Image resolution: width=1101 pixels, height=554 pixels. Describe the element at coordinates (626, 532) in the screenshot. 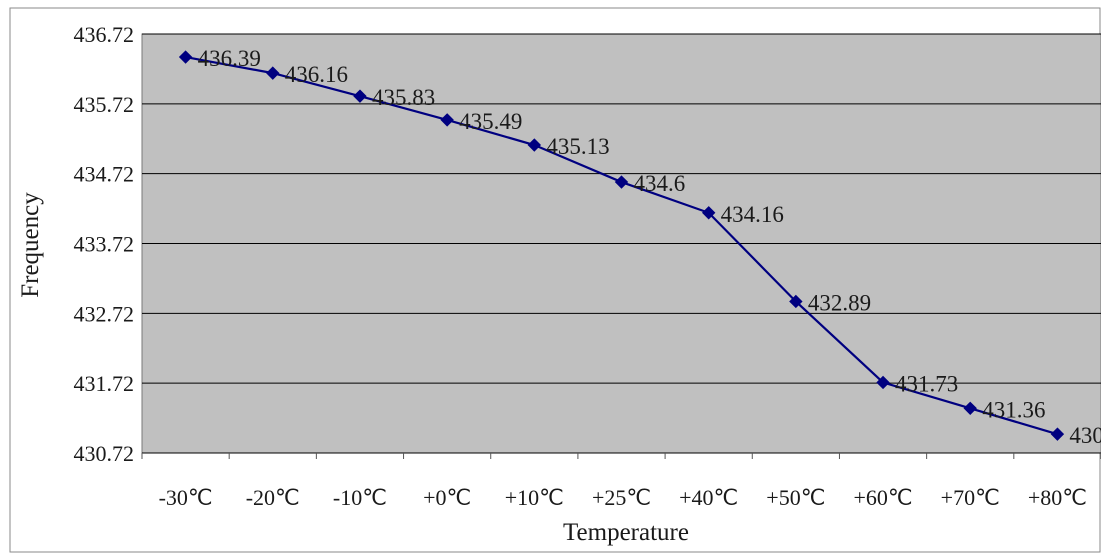

I see `x-axis-title: Temperature` at that location.